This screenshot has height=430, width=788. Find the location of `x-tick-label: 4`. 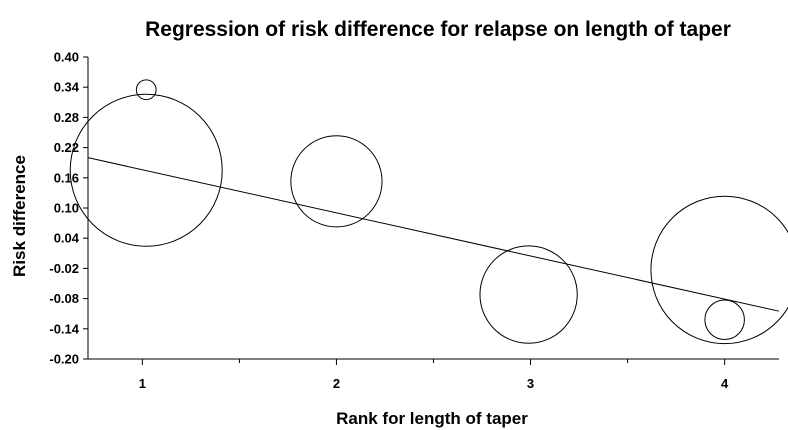

x-tick-label: 4 is located at coordinates (725, 383).